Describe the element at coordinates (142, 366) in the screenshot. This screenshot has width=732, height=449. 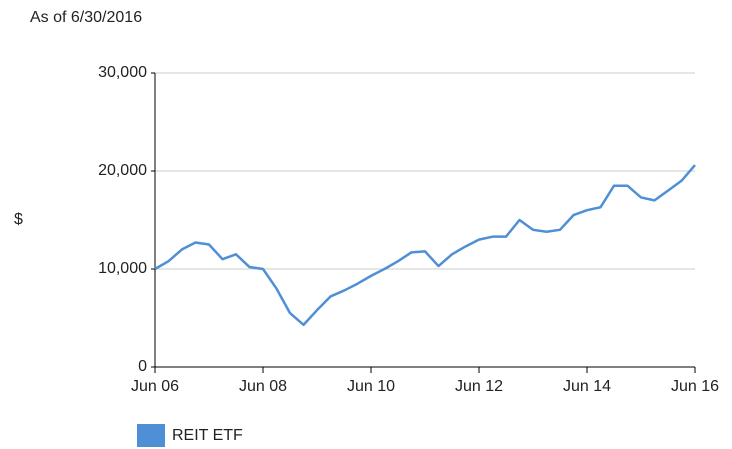
I see `y-tick-label: 0` at that location.